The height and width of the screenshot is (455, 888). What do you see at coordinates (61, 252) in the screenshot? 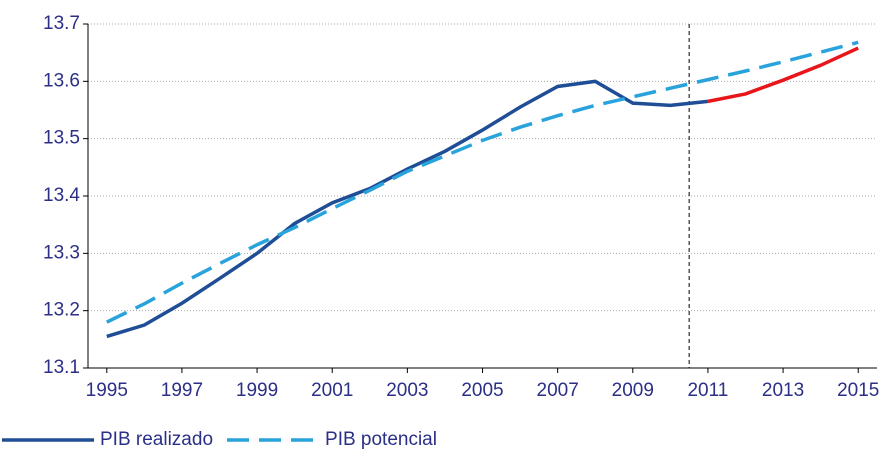
I see `y-tick-label: 13.3` at bounding box center [61, 252].